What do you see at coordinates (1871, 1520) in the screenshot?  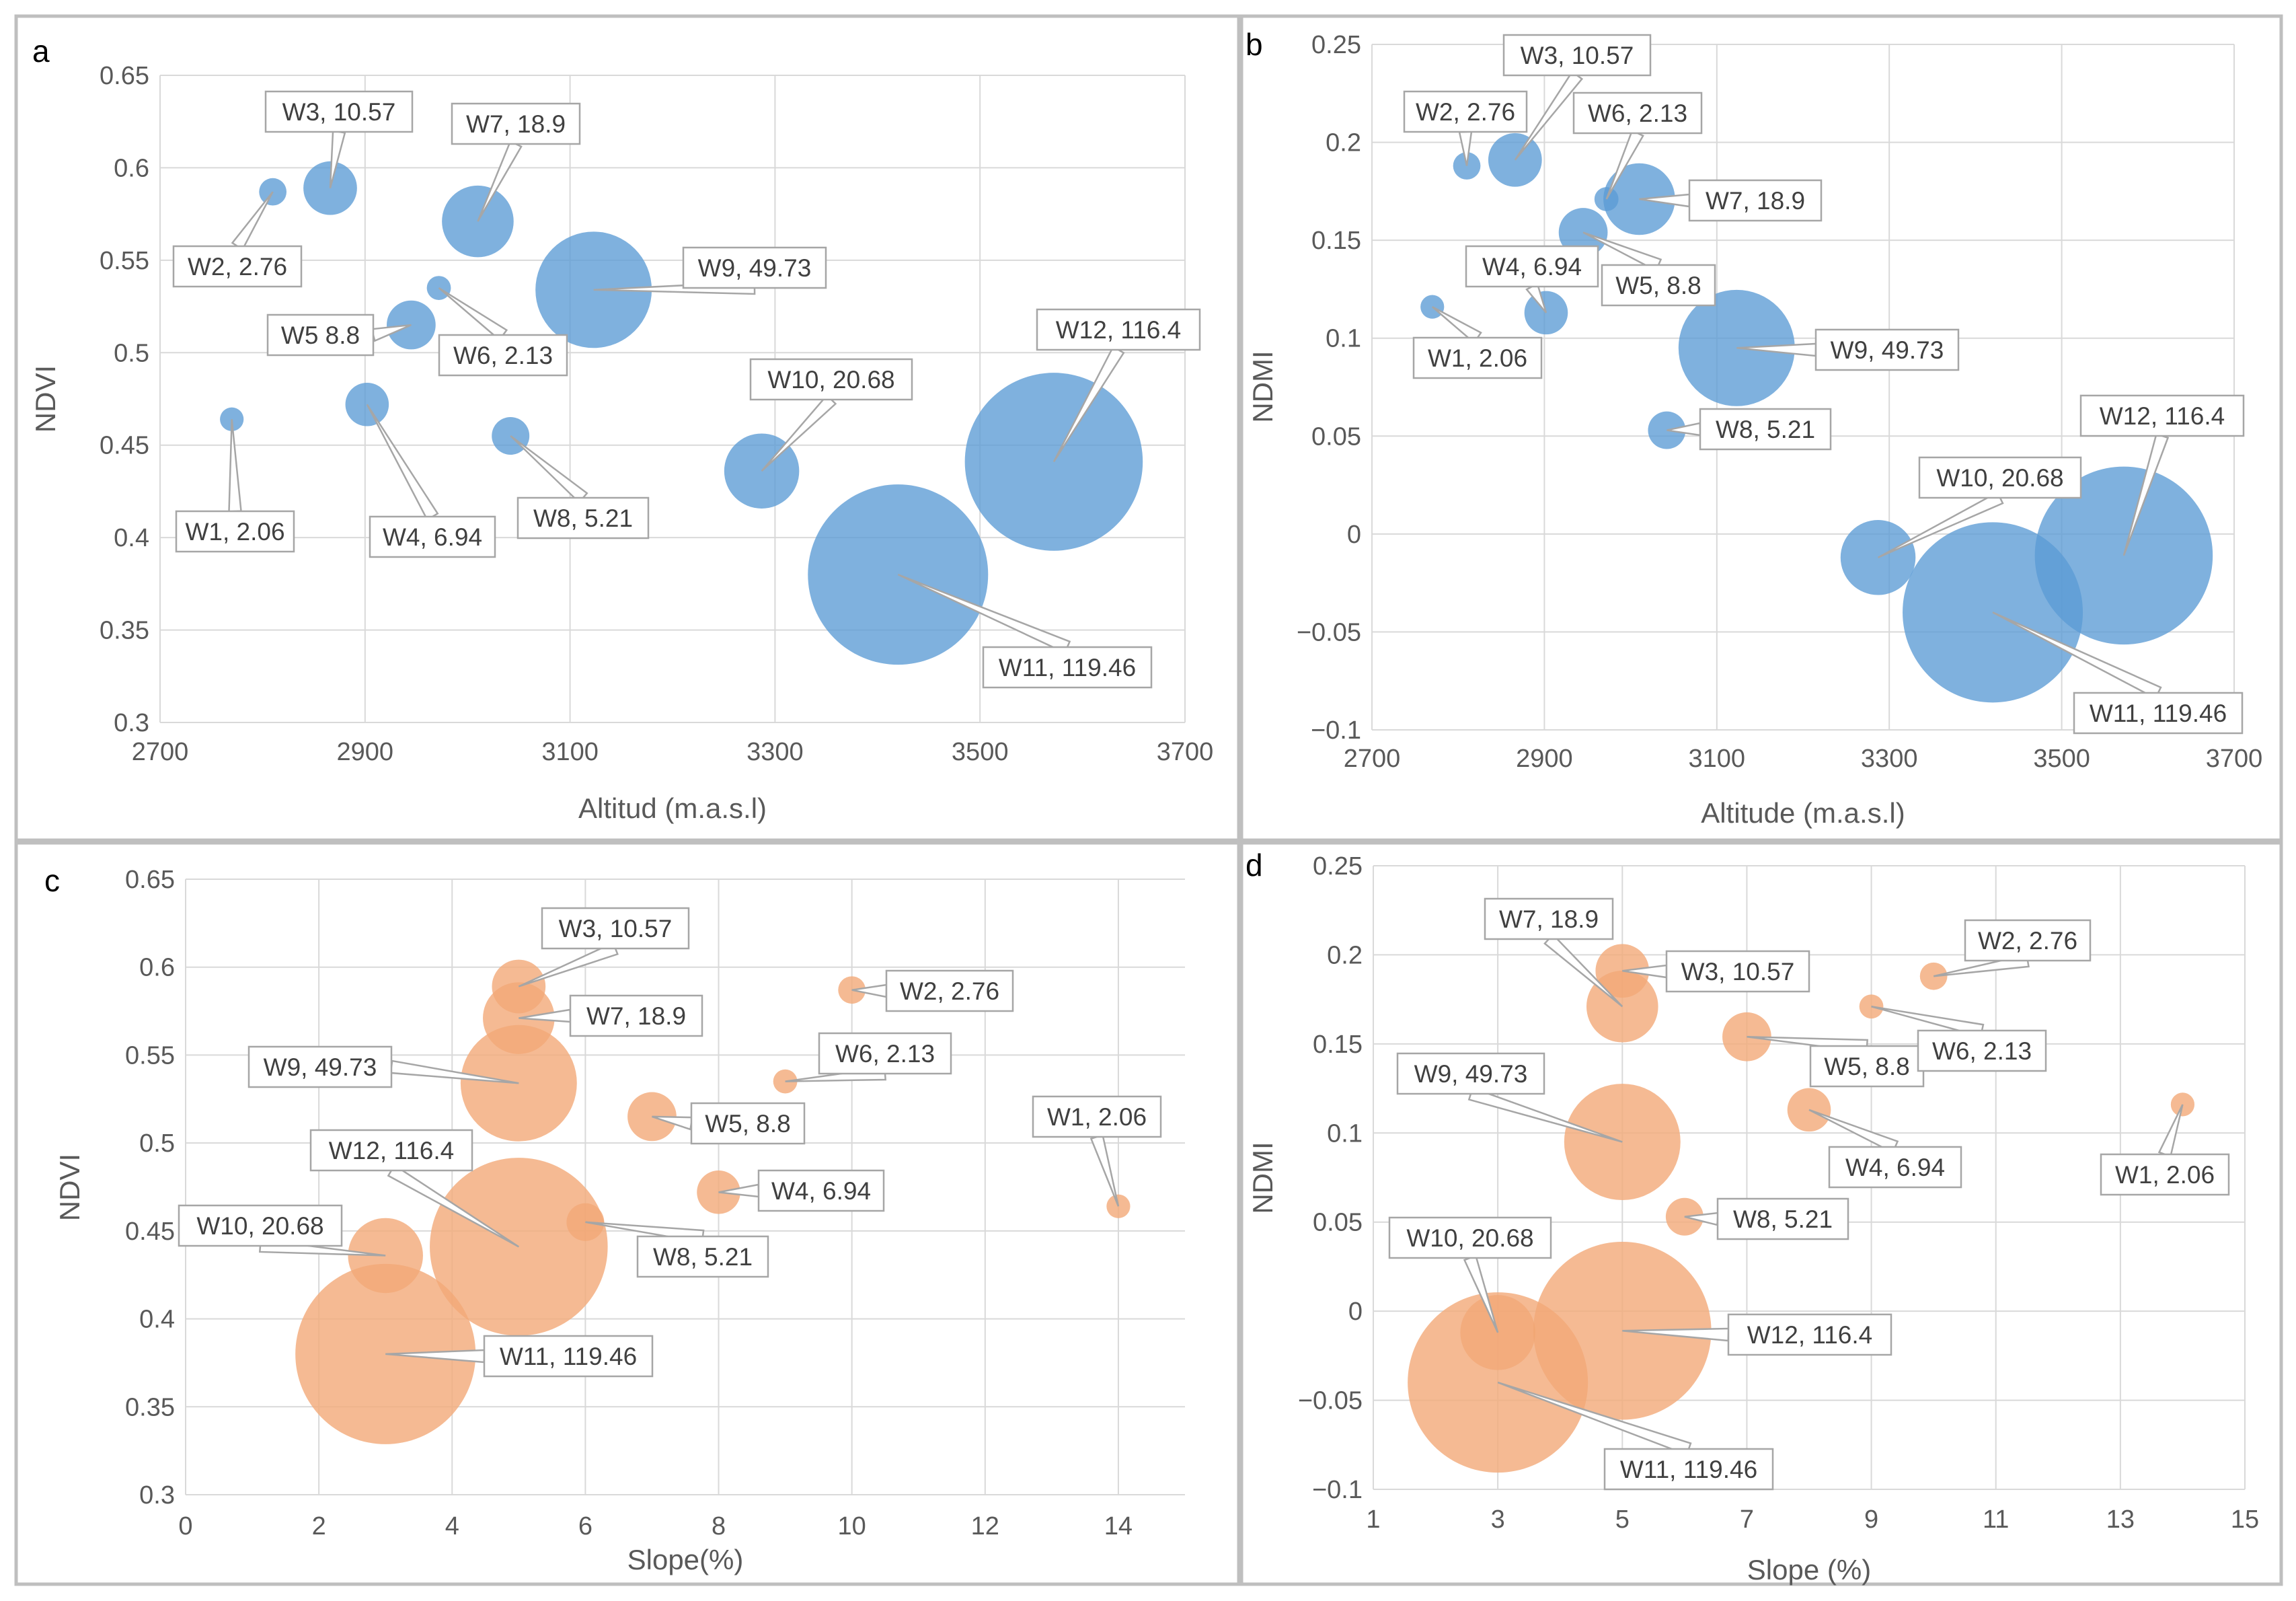 I see `x-tick-label: 9` at bounding box center [1871, 1520].